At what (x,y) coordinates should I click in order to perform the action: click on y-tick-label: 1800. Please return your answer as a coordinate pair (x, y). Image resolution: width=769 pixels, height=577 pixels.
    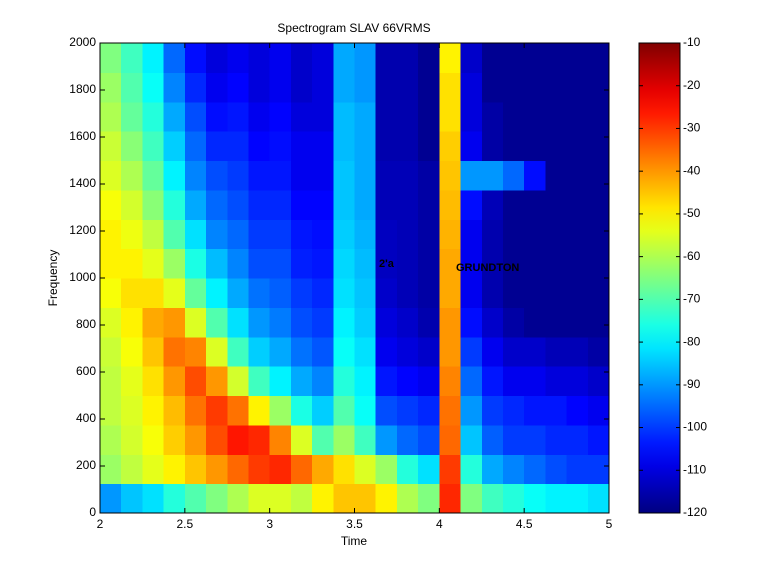
    Looking at the image, I should click on (82, 89).